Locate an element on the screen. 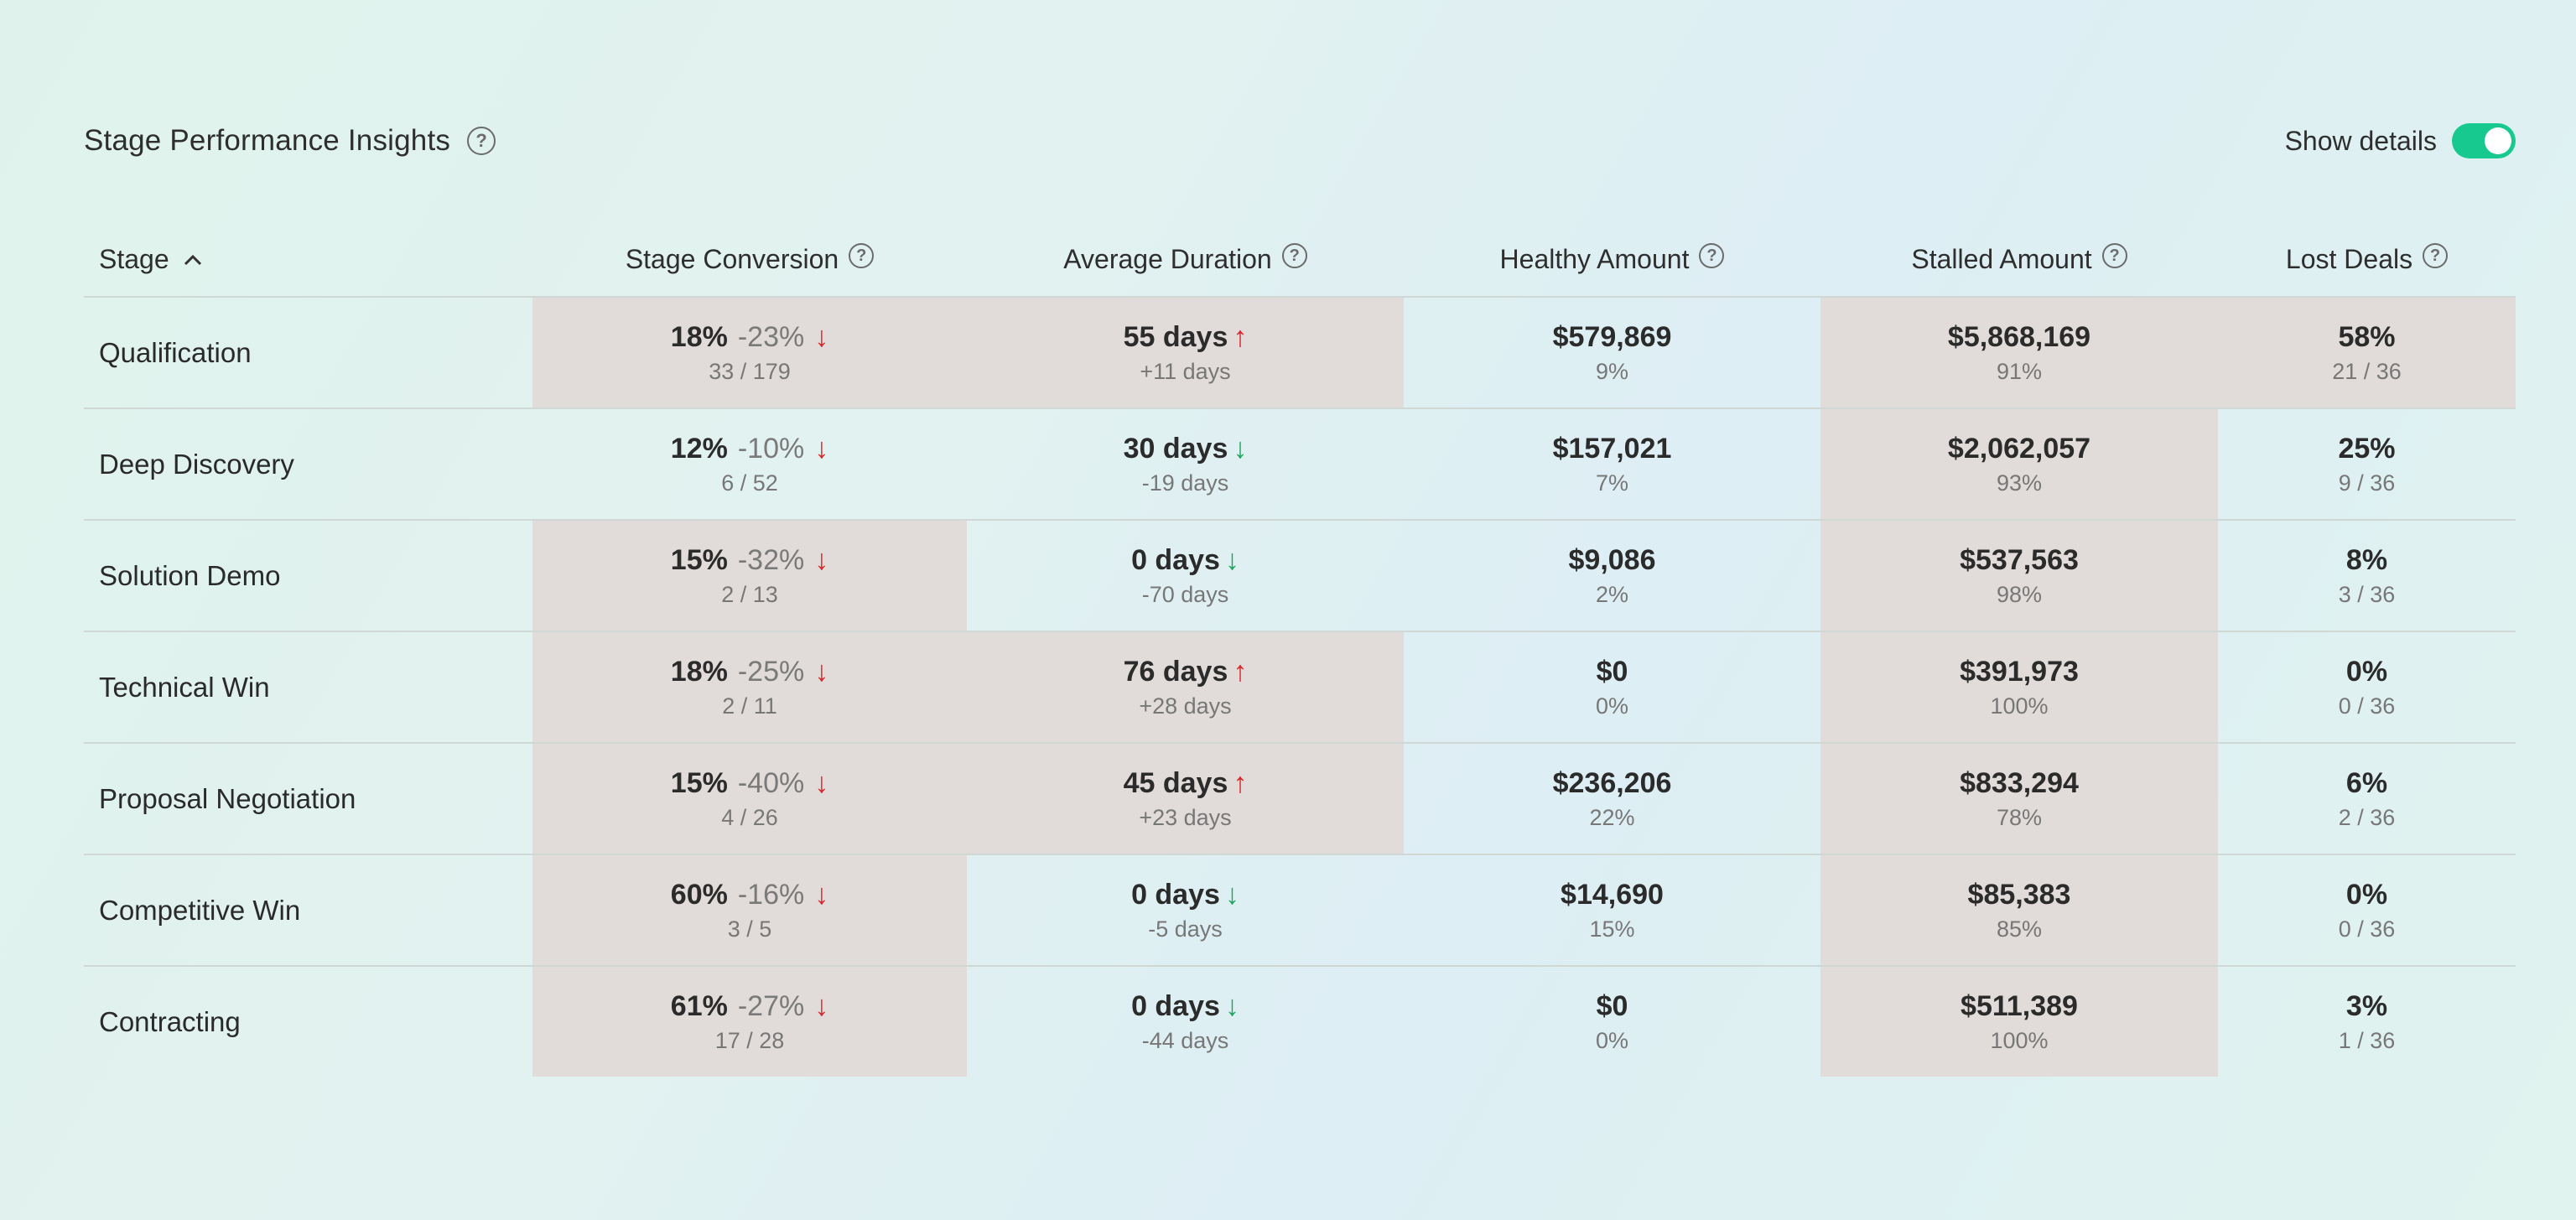 Image resolution: width=2576 pixels, height=1220 pixels. stalled-value: $537,563 is located at coordinates (2019, 560).